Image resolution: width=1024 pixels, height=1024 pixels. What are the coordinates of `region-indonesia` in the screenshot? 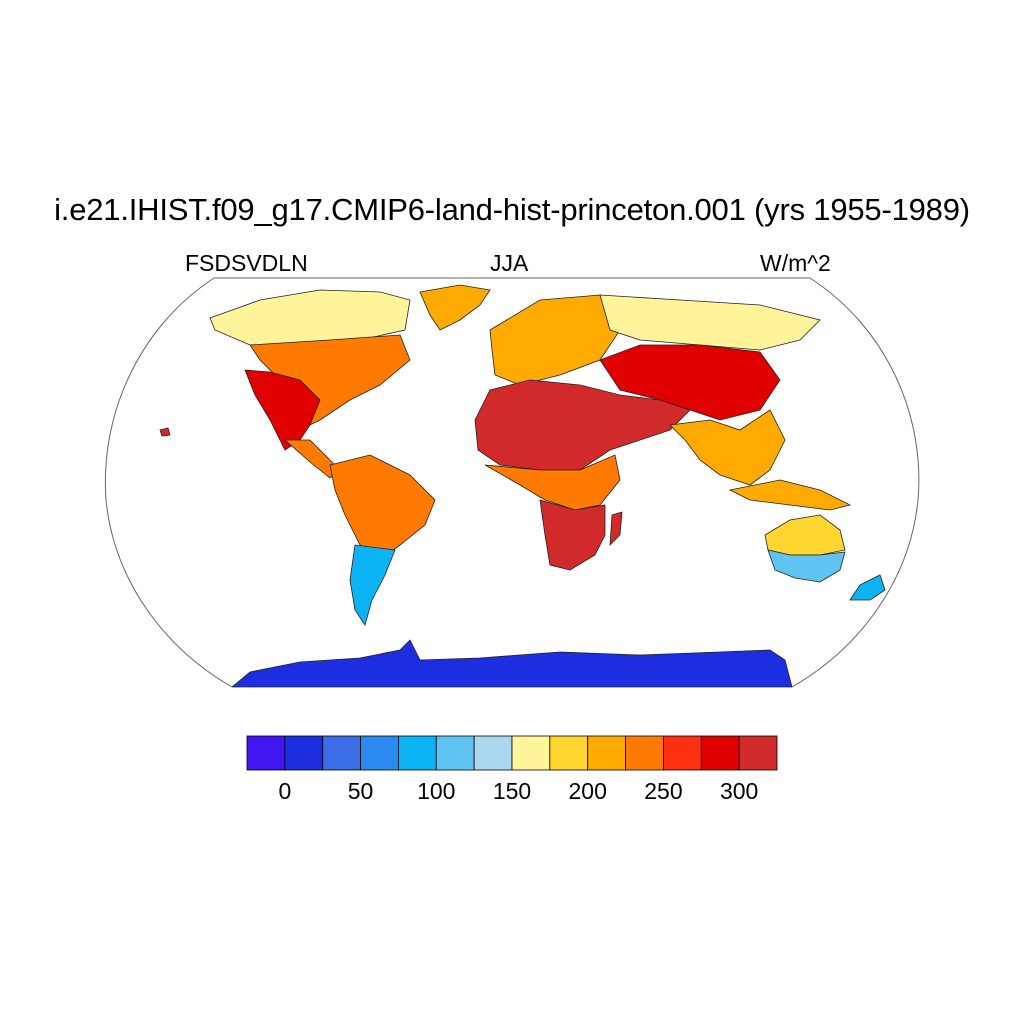 It's located at (790, 495).